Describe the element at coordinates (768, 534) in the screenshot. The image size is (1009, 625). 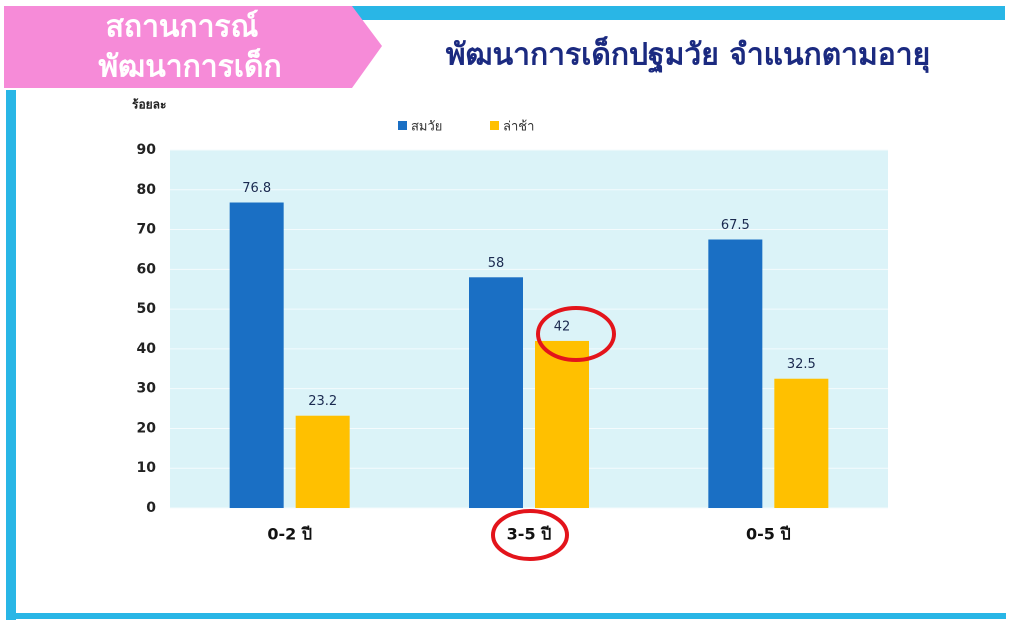
I see `x-tick-label: 0-5 ปี` at that location.